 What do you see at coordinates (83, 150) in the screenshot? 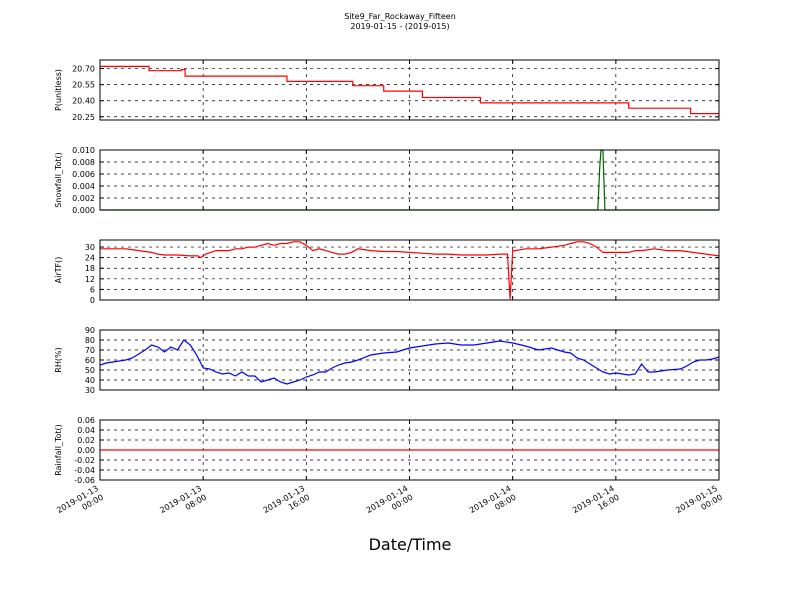
I see `y-tick-label: 0.010` at bounding box center [83, 150].